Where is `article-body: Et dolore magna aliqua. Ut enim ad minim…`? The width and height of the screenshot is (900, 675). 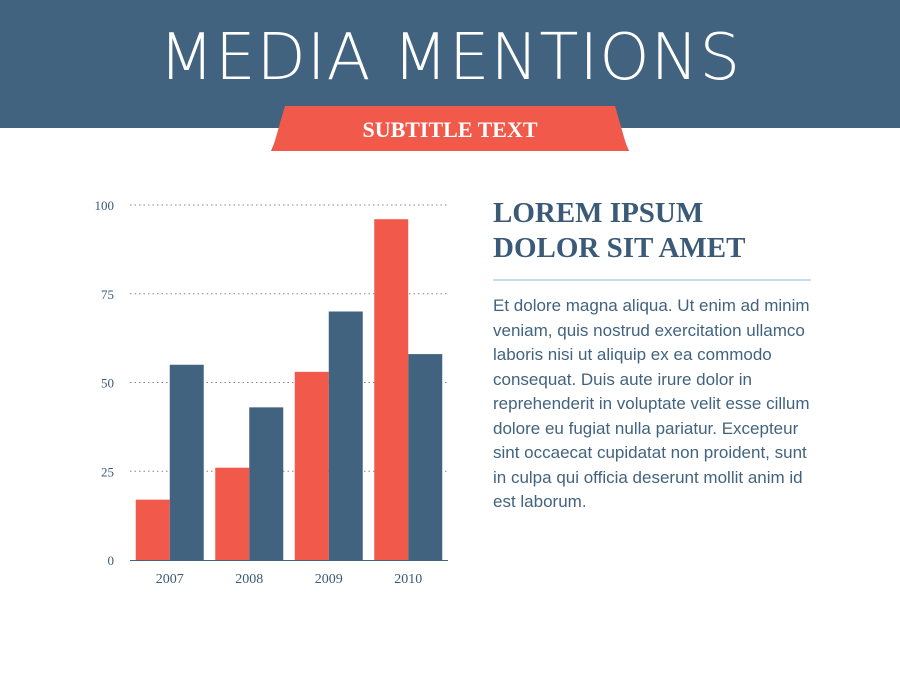
article-body: Et dolore magna aliqua. Ut enim ad minim… is located at coordinates (651, 403).